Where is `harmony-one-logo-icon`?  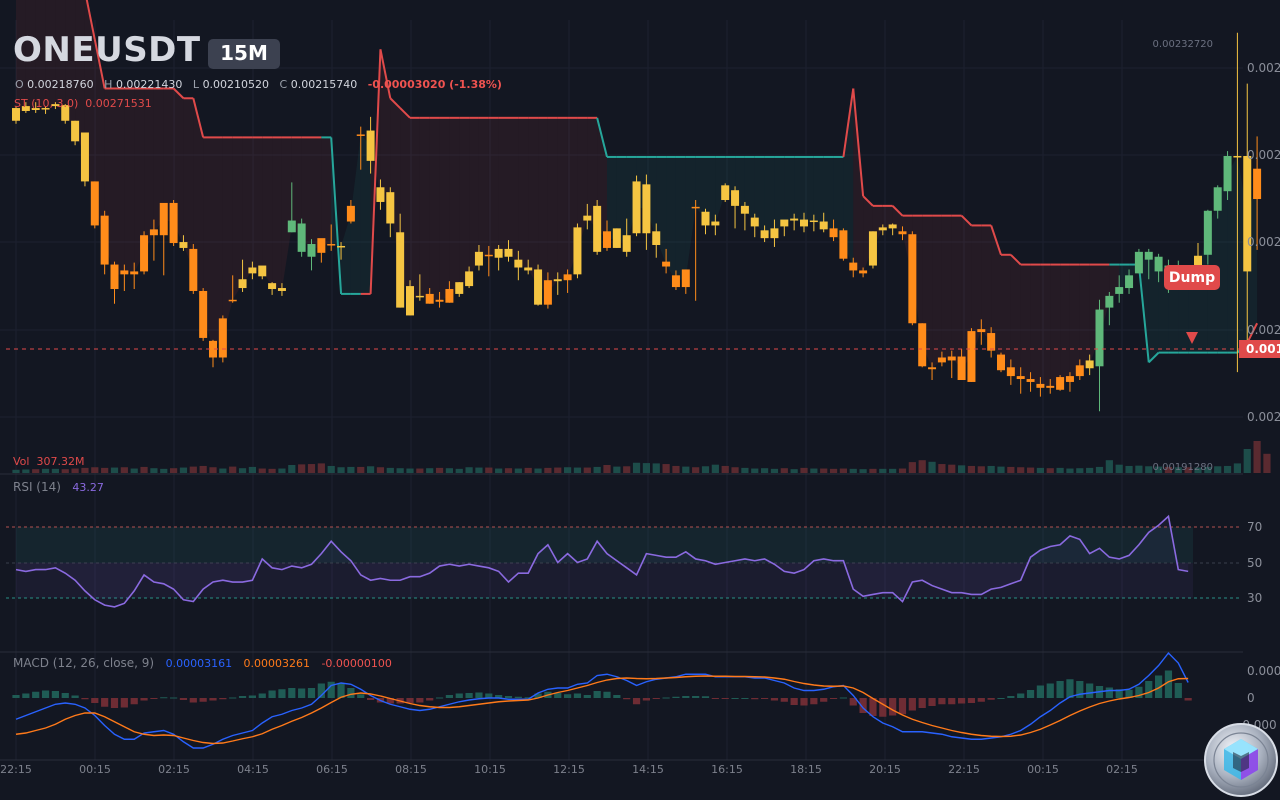
harmony-one-logo-icon is located at coordinates (1241, 760).